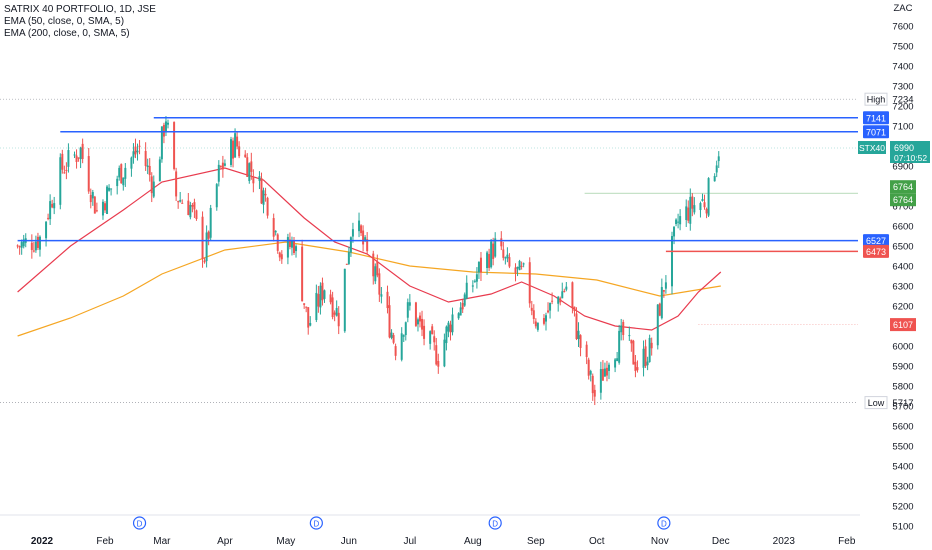  Describe the element at coordinates (902, 67) in the screenshot. I see `y-tick-label: 7400` at that location.